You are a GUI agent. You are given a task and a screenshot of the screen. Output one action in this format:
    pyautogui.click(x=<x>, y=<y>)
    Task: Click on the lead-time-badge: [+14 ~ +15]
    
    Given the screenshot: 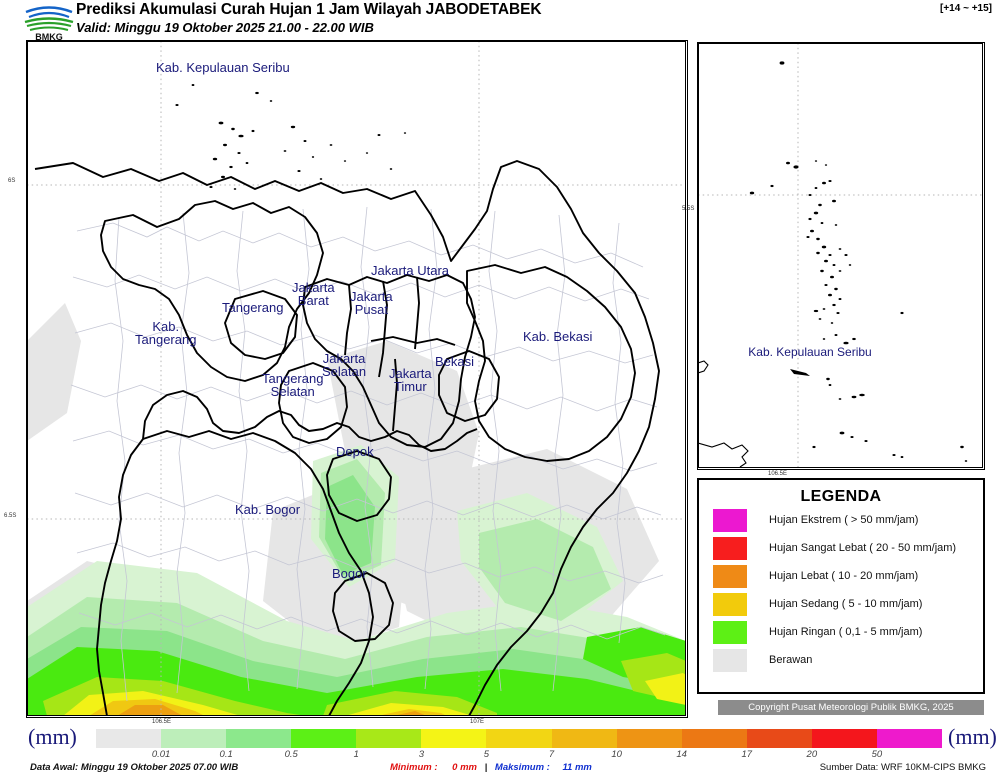 What is the action you would take?
    pyautogui.click(x=966, y=8)
    